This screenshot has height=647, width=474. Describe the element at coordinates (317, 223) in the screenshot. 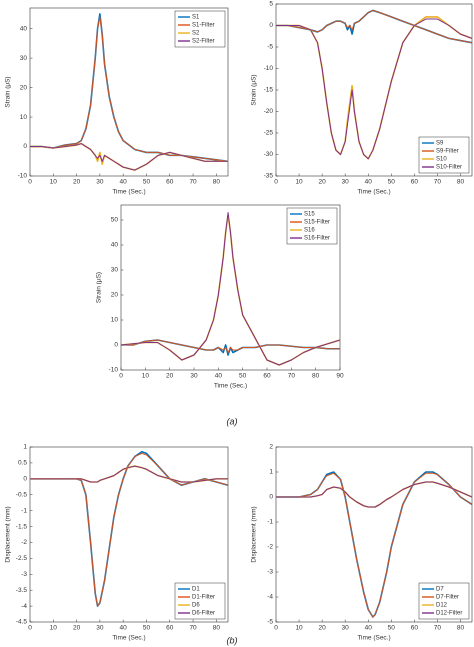

I see `legend-label: S15-Filter` at that location.